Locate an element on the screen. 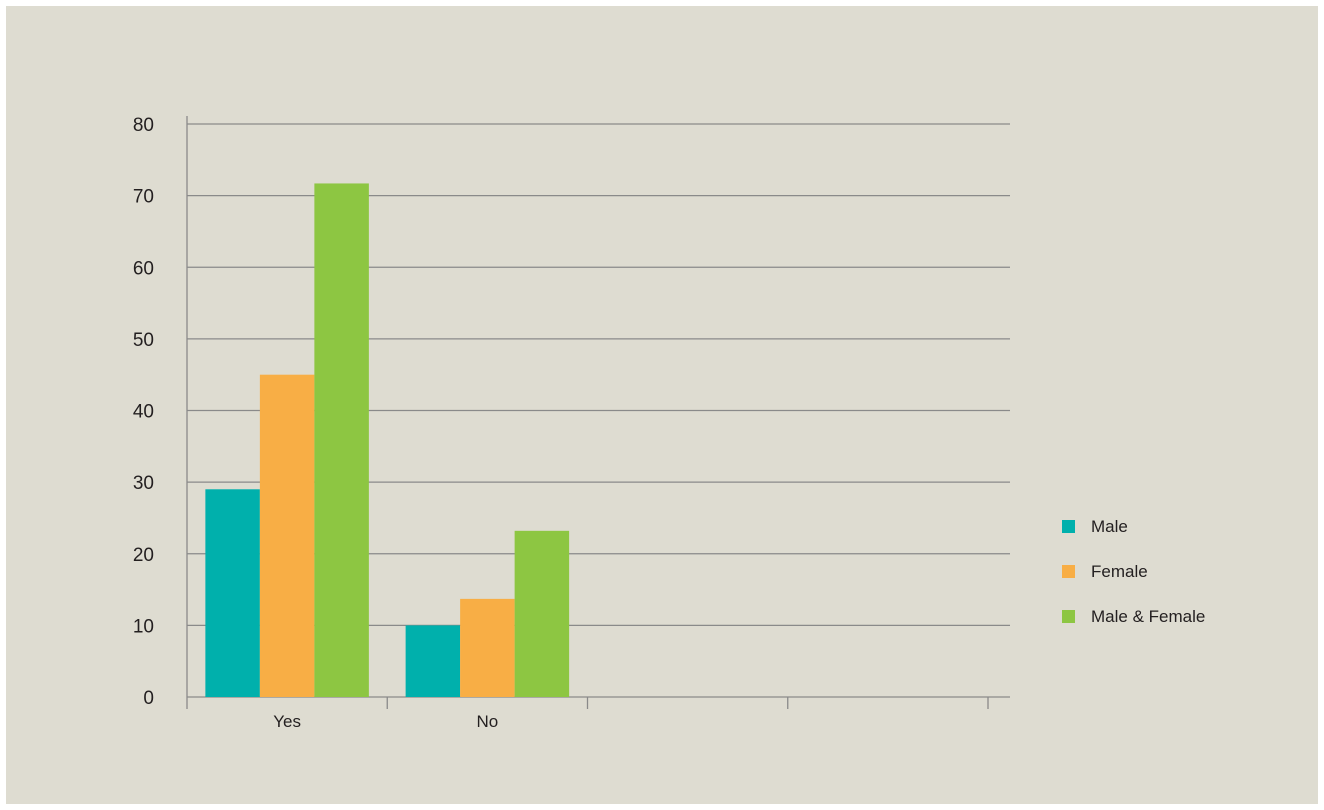  legend: Male Female Male & Female is located at coordinates (1133, 571).